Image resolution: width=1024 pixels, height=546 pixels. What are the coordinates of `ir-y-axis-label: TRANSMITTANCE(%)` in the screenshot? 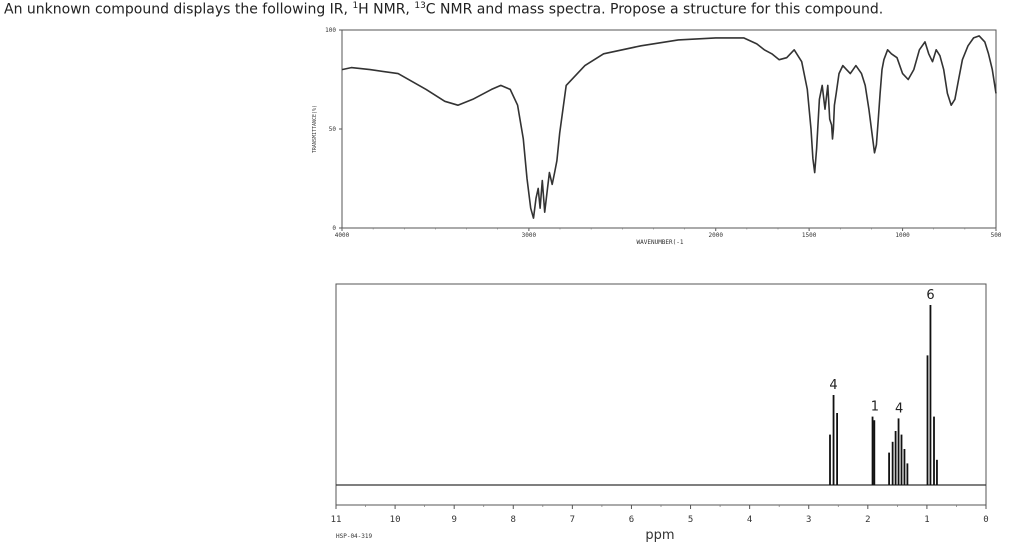 It's located at (315, 129).